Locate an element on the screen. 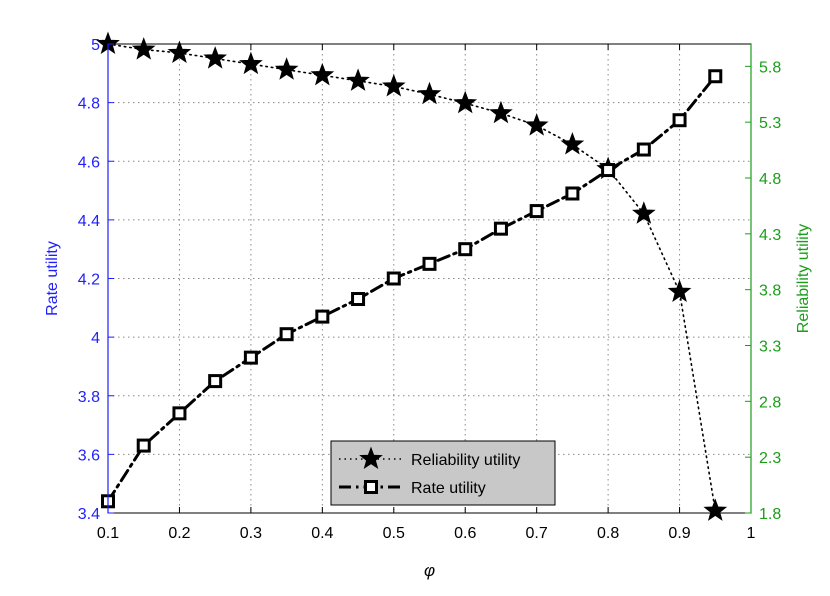  y-left-tick-label: 5 is located at coordinates (95, 45).